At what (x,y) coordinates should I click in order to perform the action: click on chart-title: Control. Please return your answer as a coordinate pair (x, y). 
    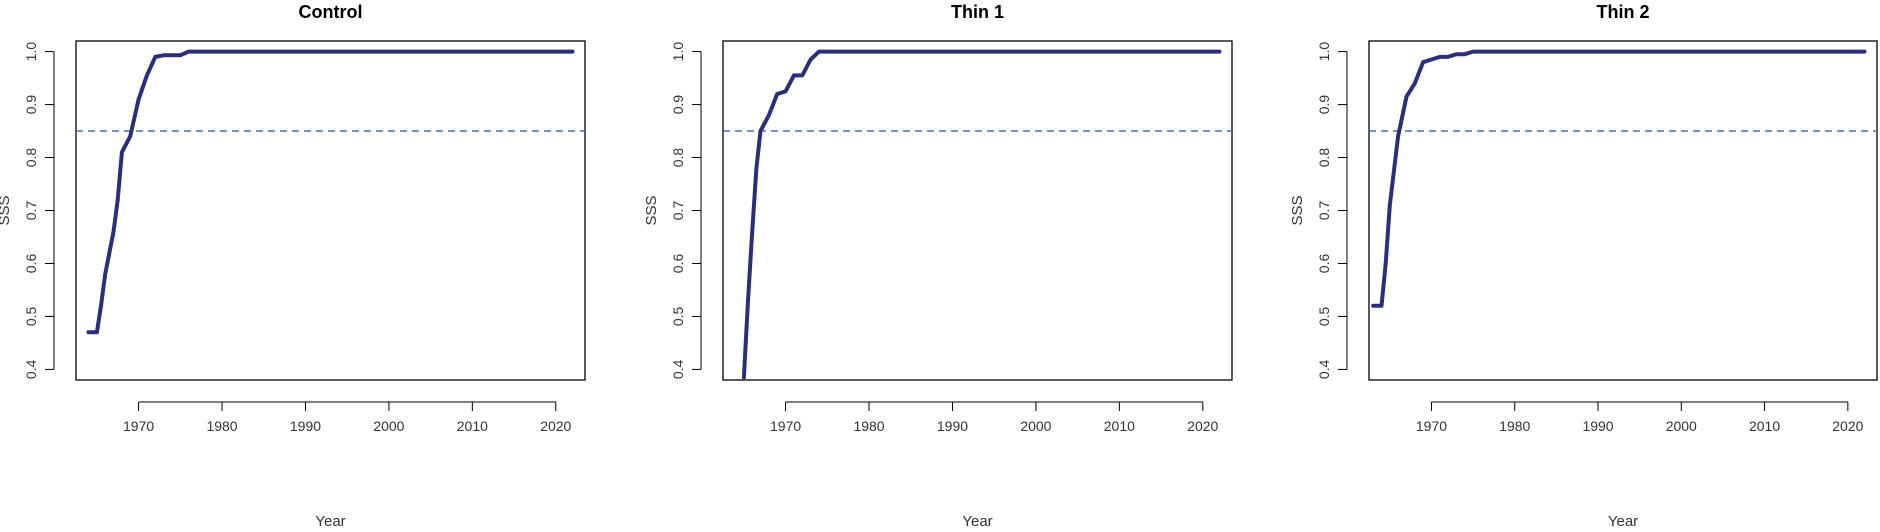
    Looking at the image, I should click on (331, 12).